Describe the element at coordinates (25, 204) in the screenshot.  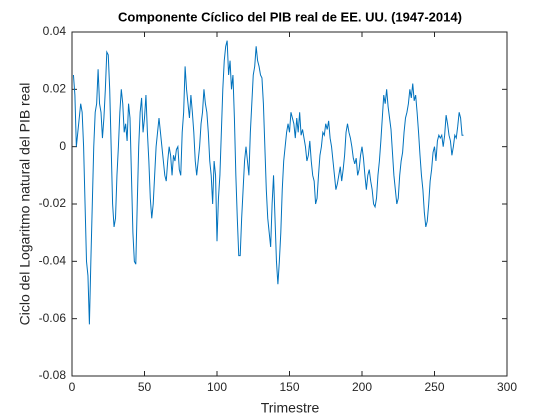
I see `y-axis-label: Ciclo del Logaritmo natural del PIB real` at that location.